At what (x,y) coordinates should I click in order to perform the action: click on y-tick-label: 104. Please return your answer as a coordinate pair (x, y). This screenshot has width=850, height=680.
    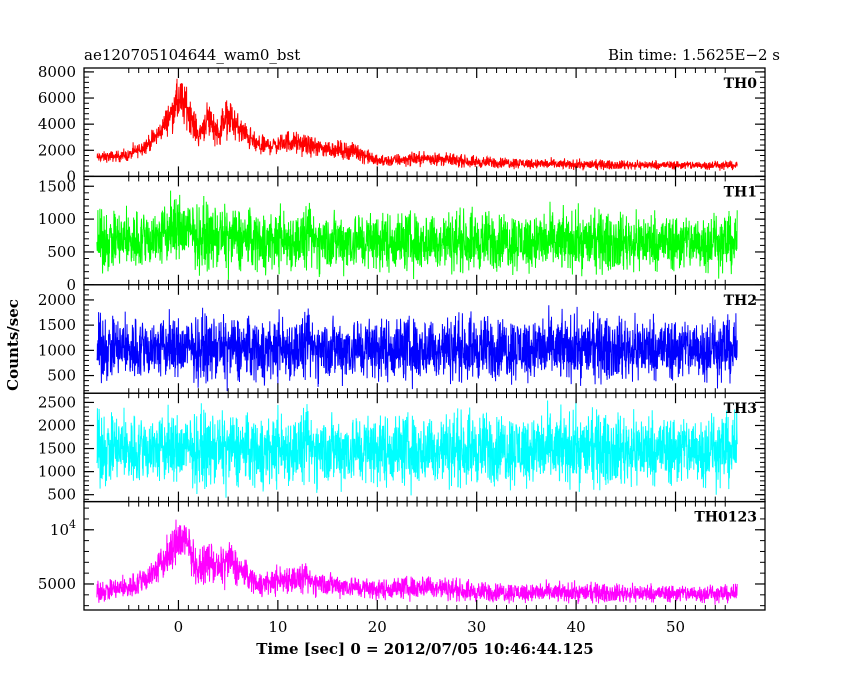
    Looking at the image, I should click on (63, 528).